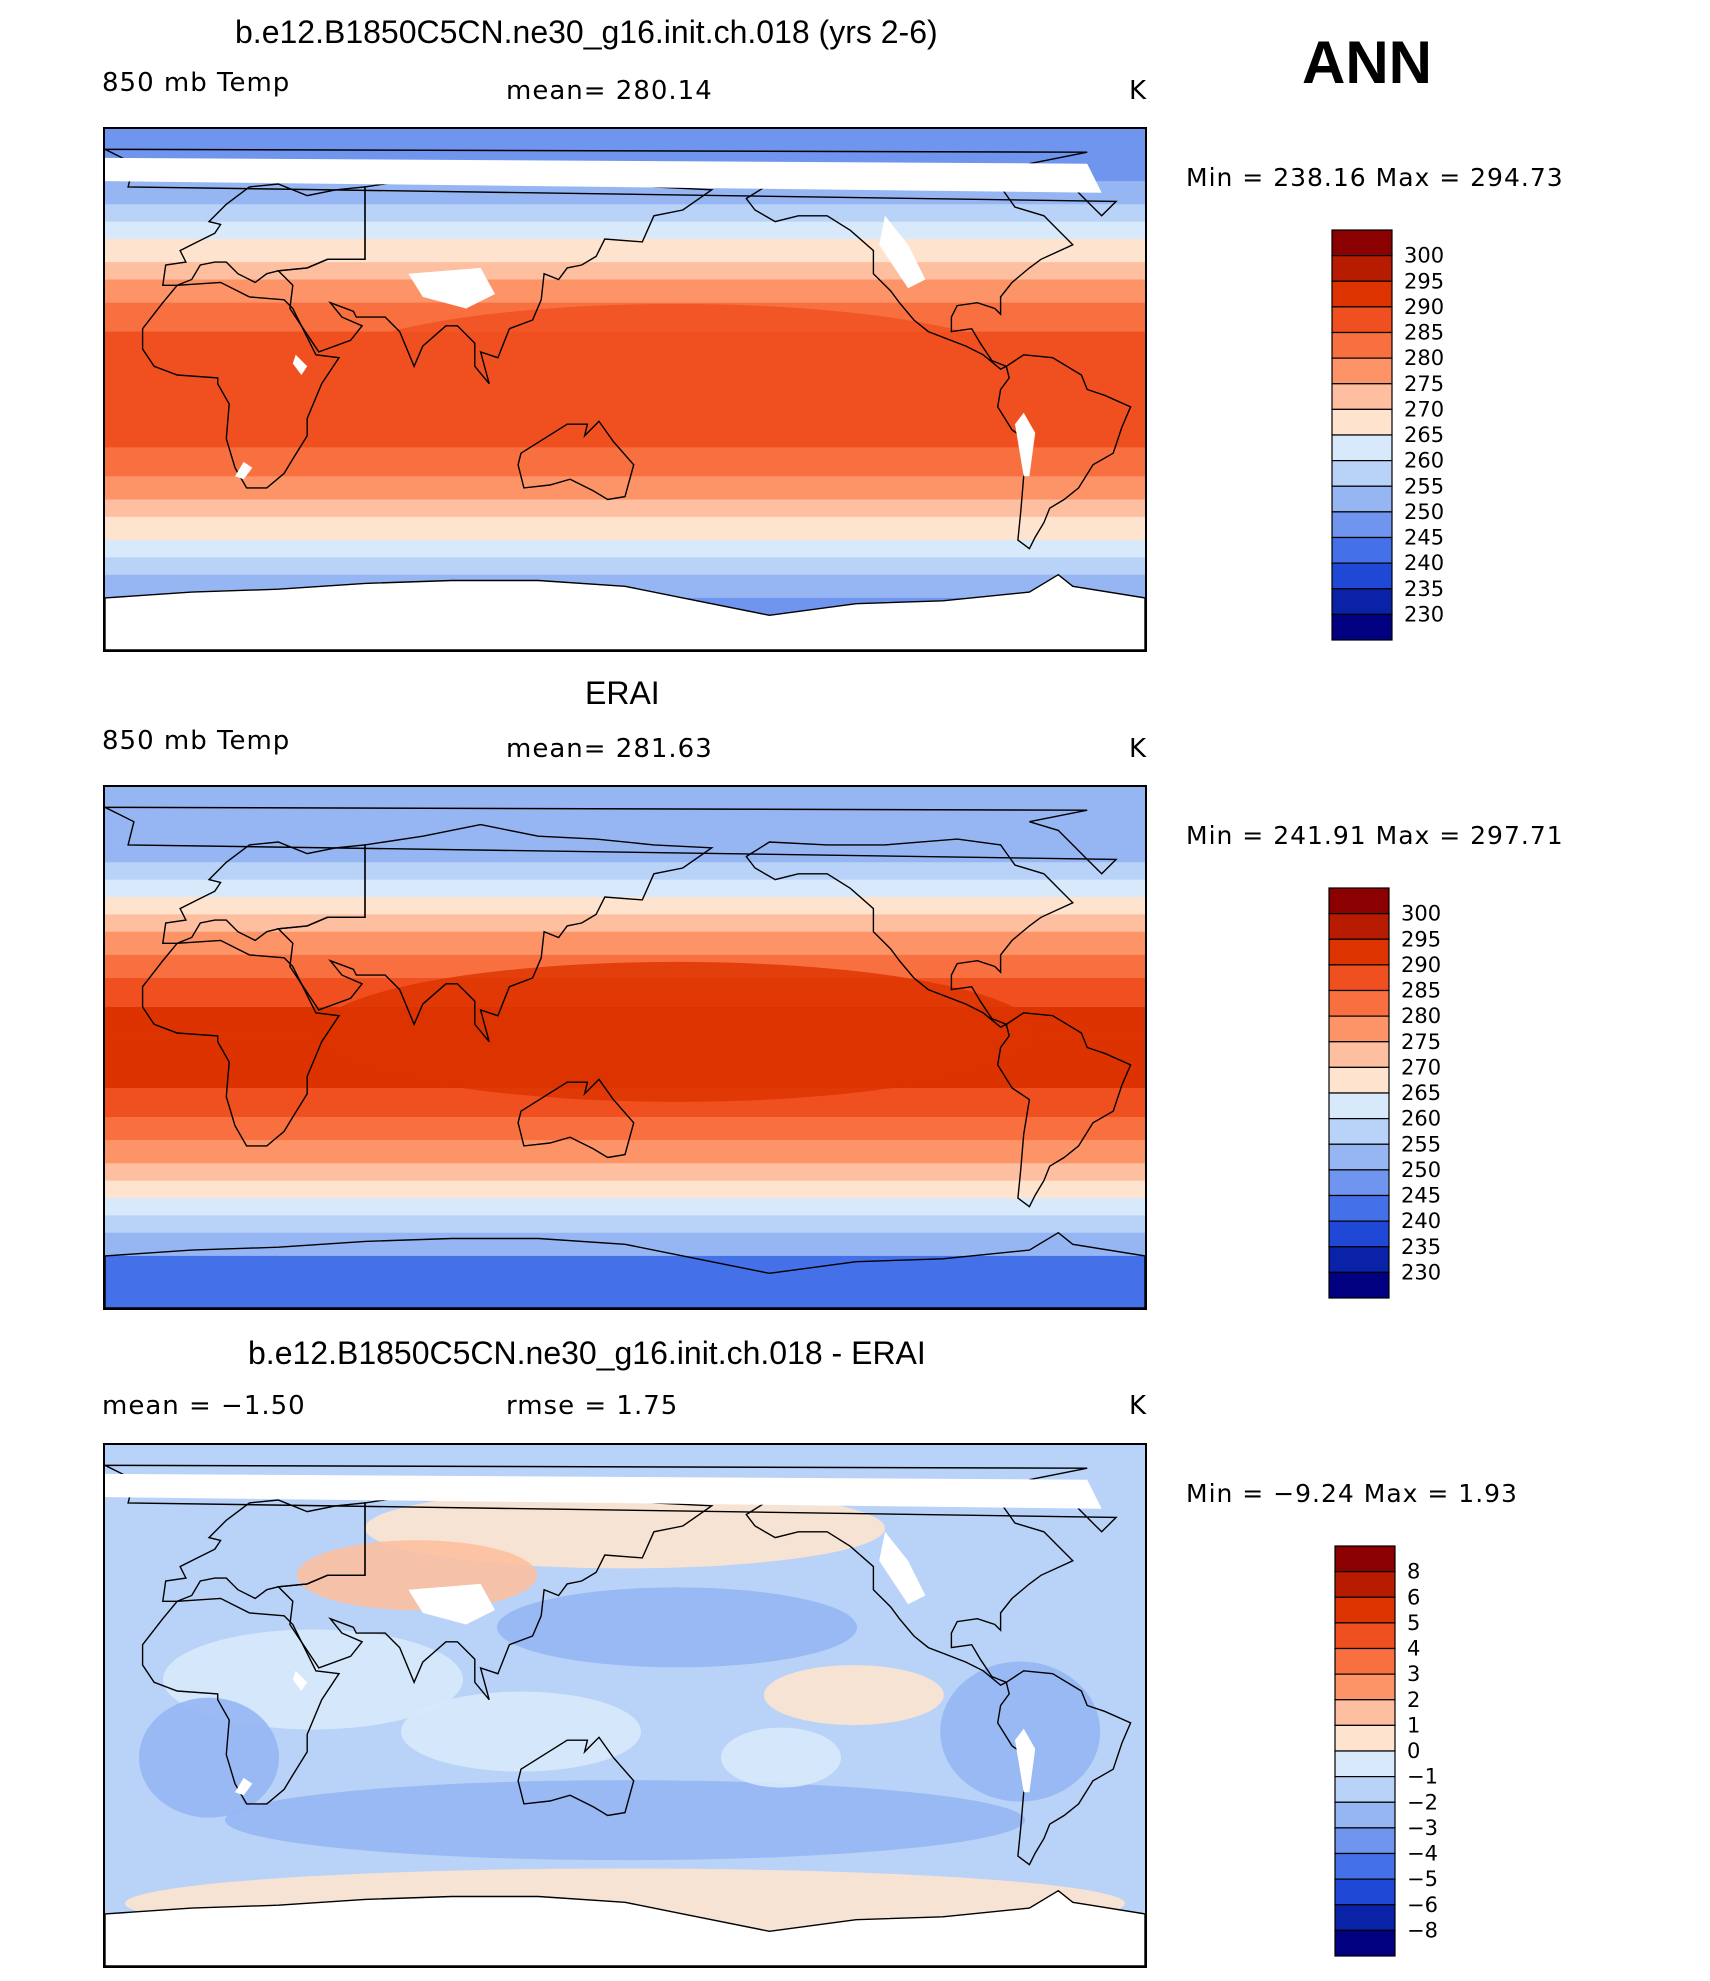  Describe the element at coordinates (1424, 512) in the screenshot. I see `panel-1-colorbar-label: 250` at that location.